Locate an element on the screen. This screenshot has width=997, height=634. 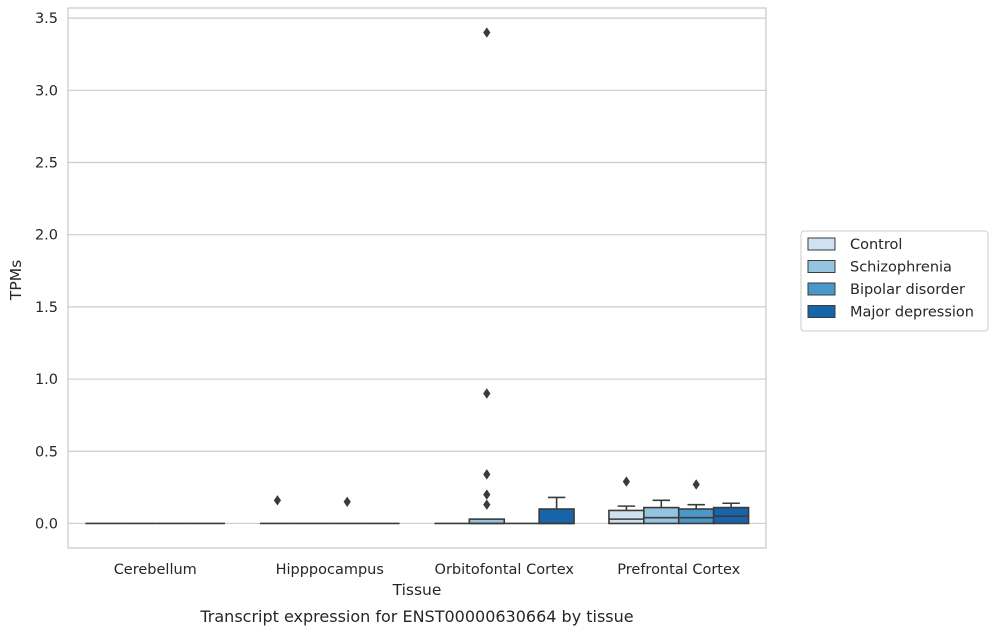
legend-label: Bipolar disorder is located at coordinates (907, 290).